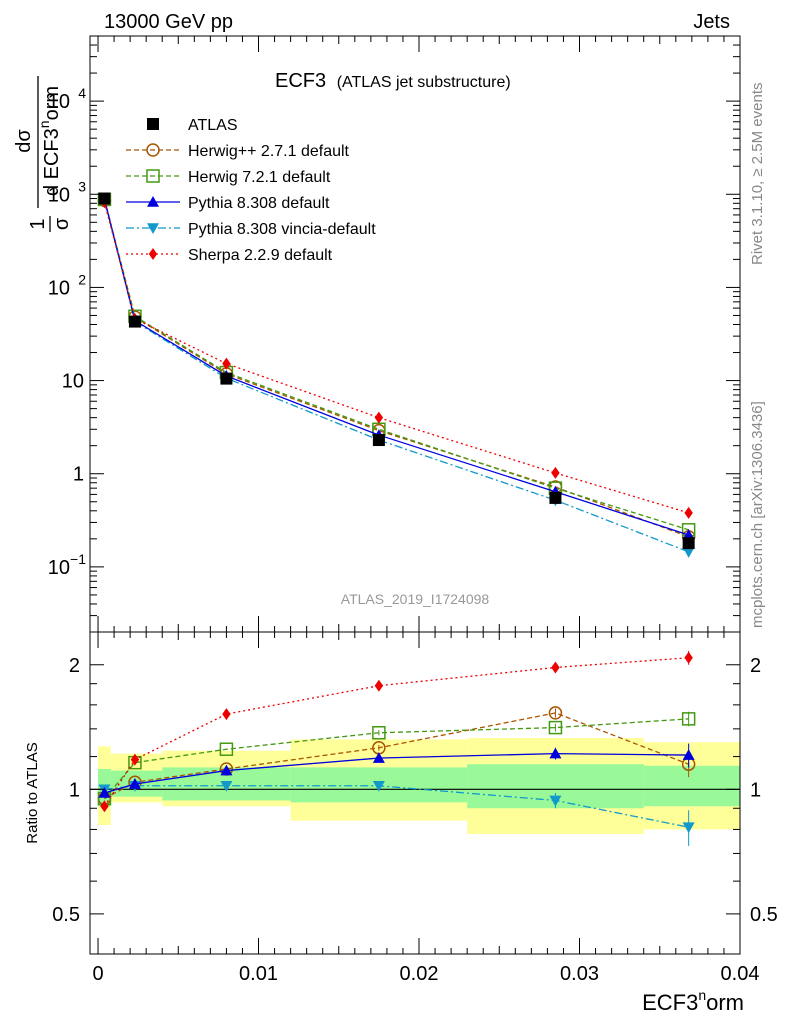 Image resolution: width=786 pixels, height=1024 pixels. I want to click on main-ytick-label-2: 10, so click(73, 382).